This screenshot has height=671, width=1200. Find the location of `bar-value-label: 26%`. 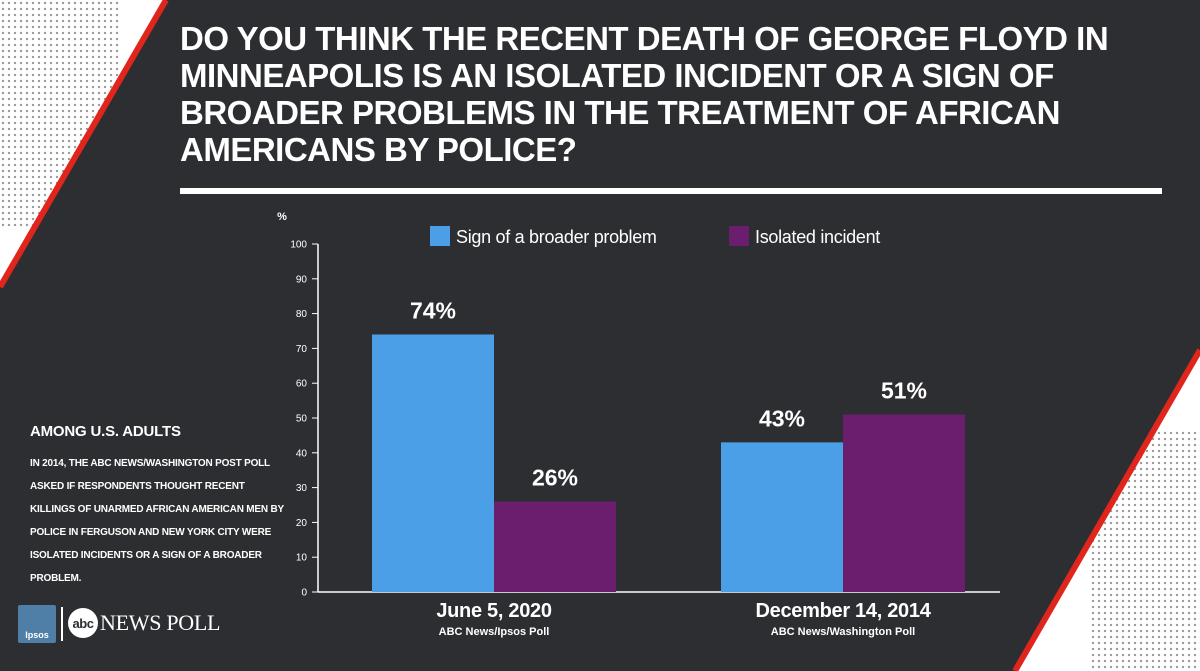

bar-value-label: 26% is located at coordinates (555, 478).